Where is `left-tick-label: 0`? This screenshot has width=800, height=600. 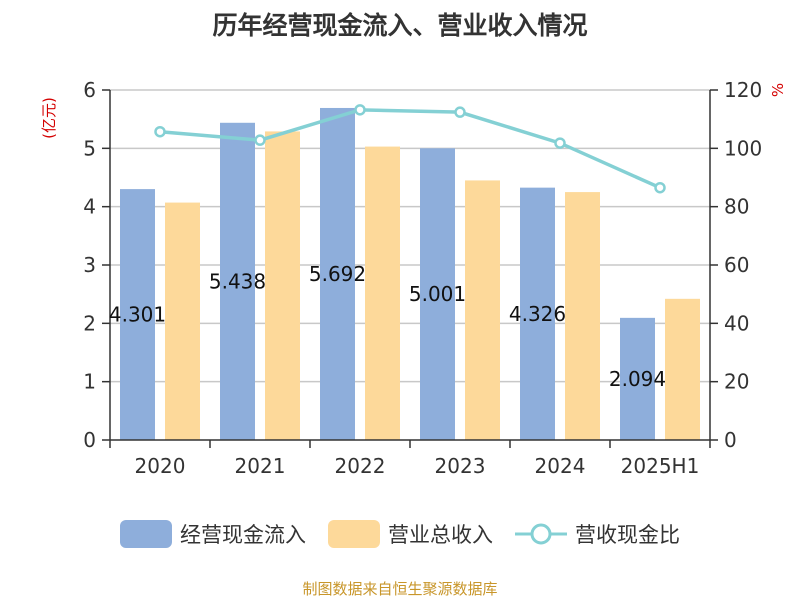 left-tick-label: 0 is located at coordinates (89, 440).